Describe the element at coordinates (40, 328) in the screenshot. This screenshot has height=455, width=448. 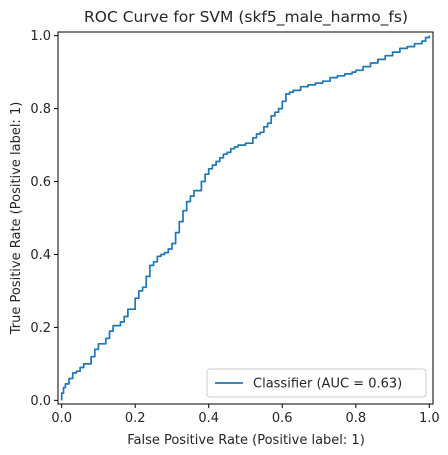
I see `y-tick-label: 0.2` at that location.